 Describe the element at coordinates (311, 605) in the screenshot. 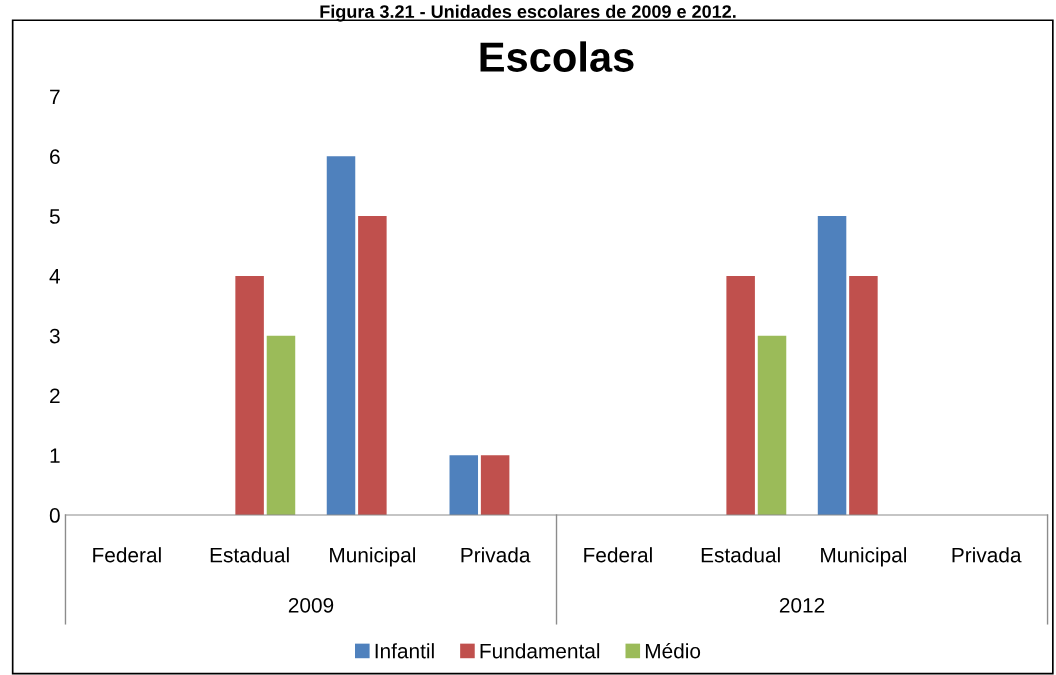

I see `text: 2009` at that location.